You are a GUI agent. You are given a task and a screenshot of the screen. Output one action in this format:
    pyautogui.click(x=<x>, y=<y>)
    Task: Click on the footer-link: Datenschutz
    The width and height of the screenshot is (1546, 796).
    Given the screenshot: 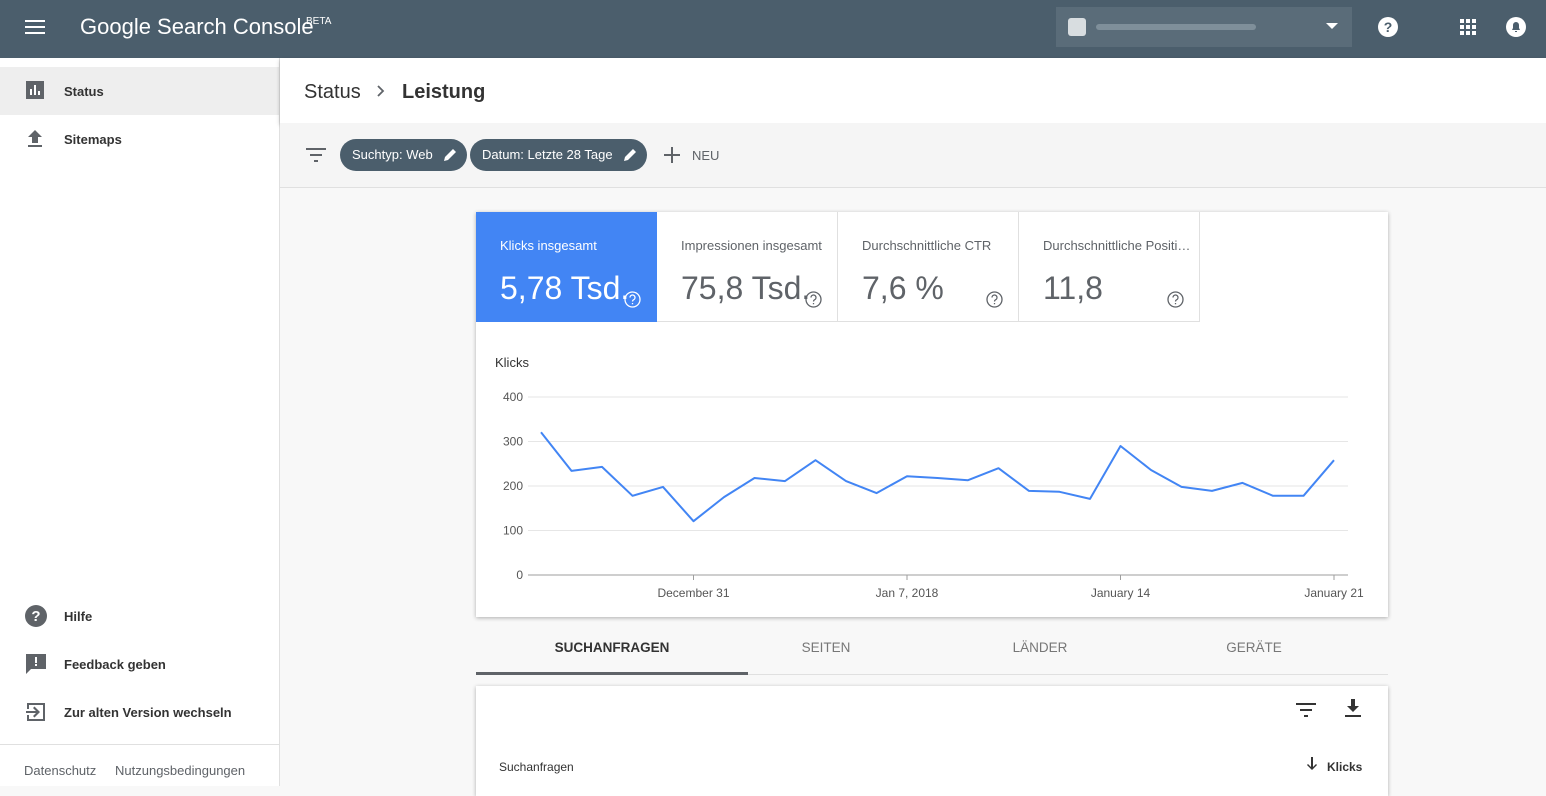 What is the action you would take?
    pyautogui.click(x=60, y=770)
    